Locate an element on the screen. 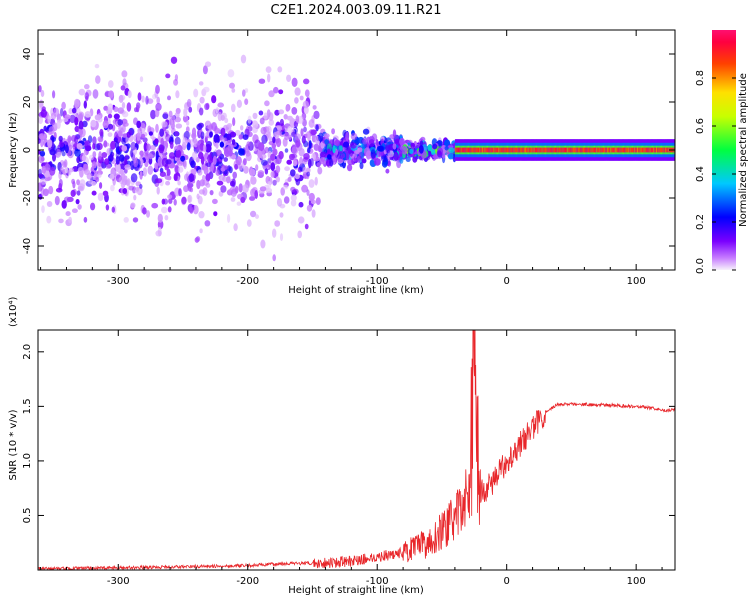 This screenshot has height=600, width=750. spectrogram-x-label: Height of straight line (km) is located at coordinates (356, 290).